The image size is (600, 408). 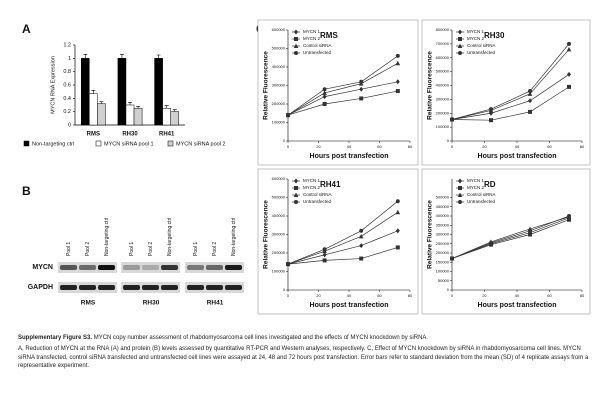 What do you see at coordinates (93, 92) in the screenshot?
I see `error-bar` at bounding box center [93, 92].